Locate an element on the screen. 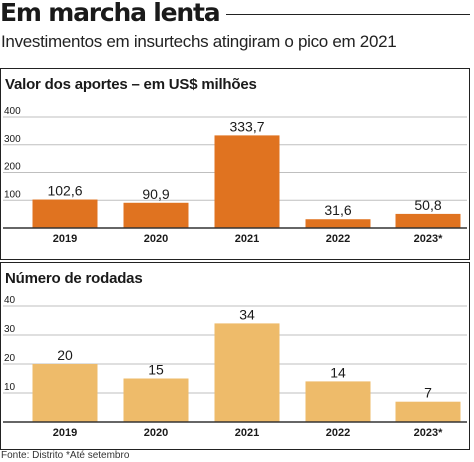 This screenshot has height=462, width=474. title-rule is located at coordinates (348, 14).